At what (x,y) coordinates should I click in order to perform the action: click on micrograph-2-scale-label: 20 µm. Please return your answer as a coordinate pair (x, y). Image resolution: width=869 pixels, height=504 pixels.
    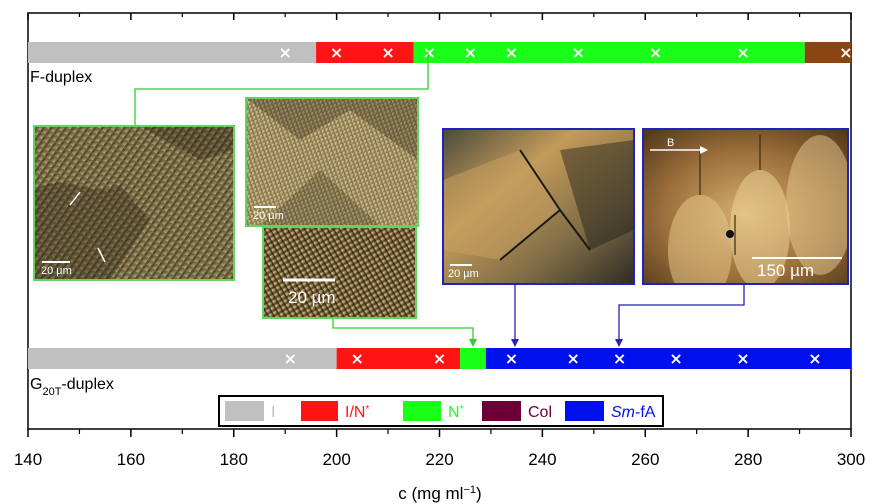
    Looking at the image, I should click on (268, 216).